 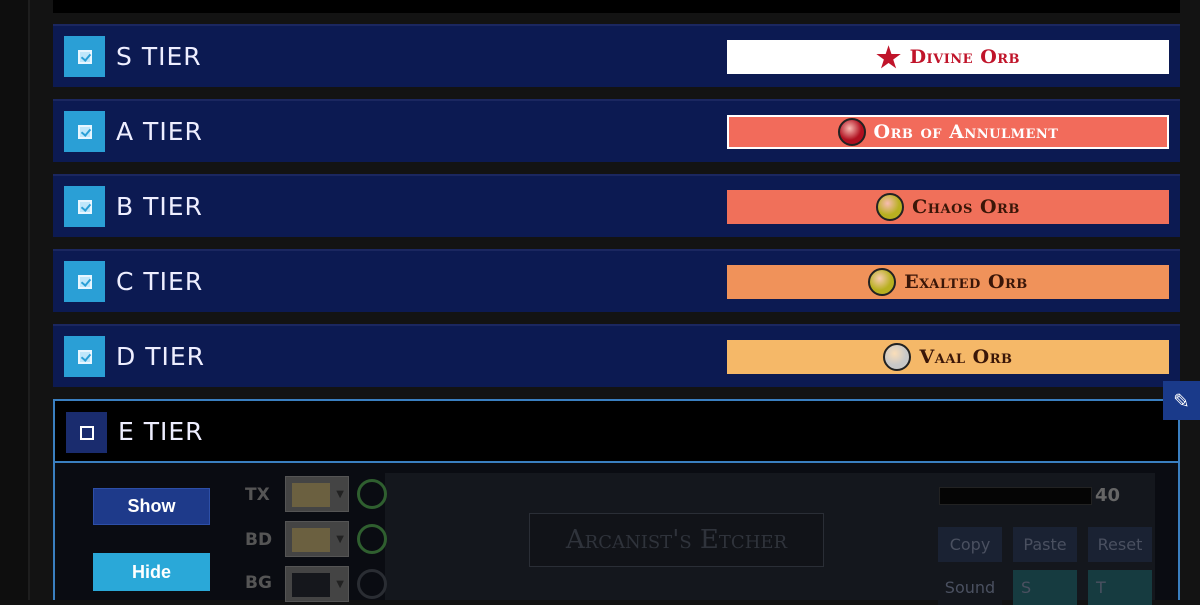 I want to click on sound-t-label: T, so click(x=1101, y=587).